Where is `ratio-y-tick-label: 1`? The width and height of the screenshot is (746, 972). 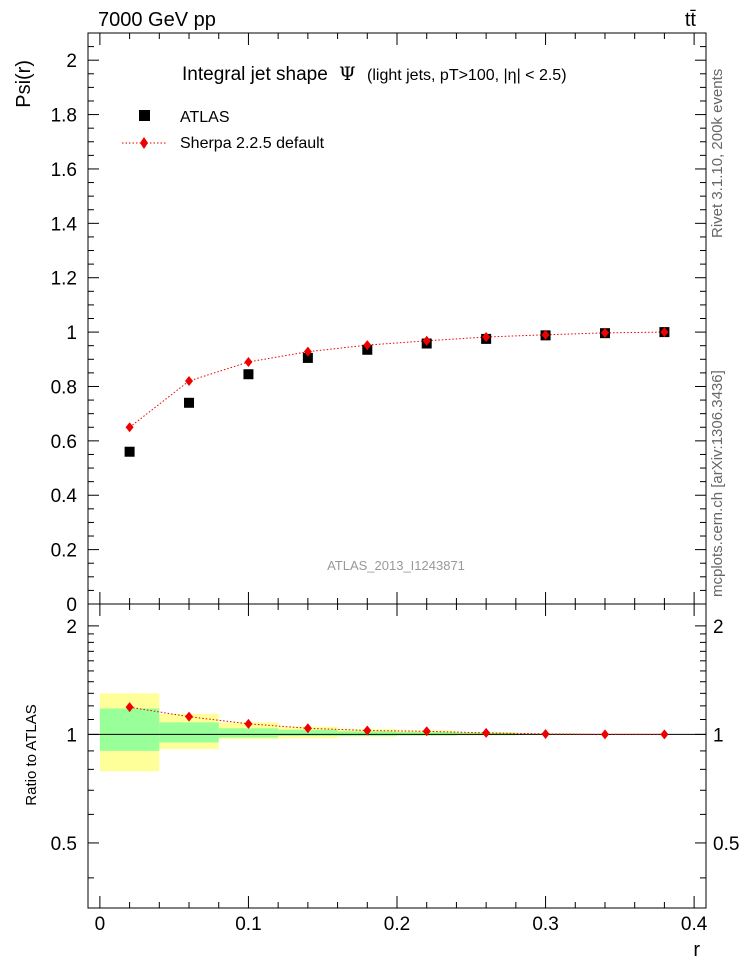
ratio-y-tick-label: 1 is located at coordinates (71, 735).